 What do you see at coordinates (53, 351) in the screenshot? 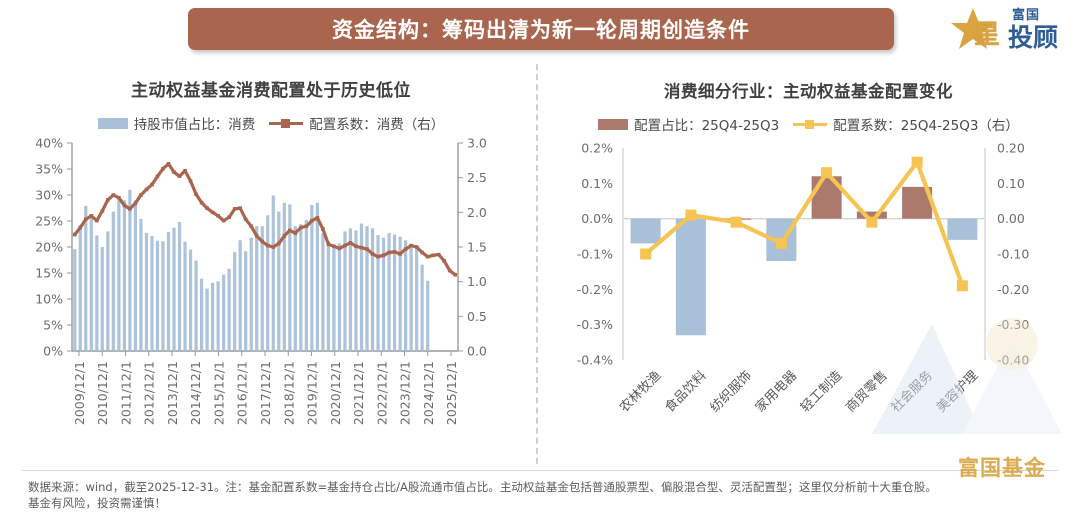
I see `y-axis-tick-label: 0%` at bounding box center [53, 351].